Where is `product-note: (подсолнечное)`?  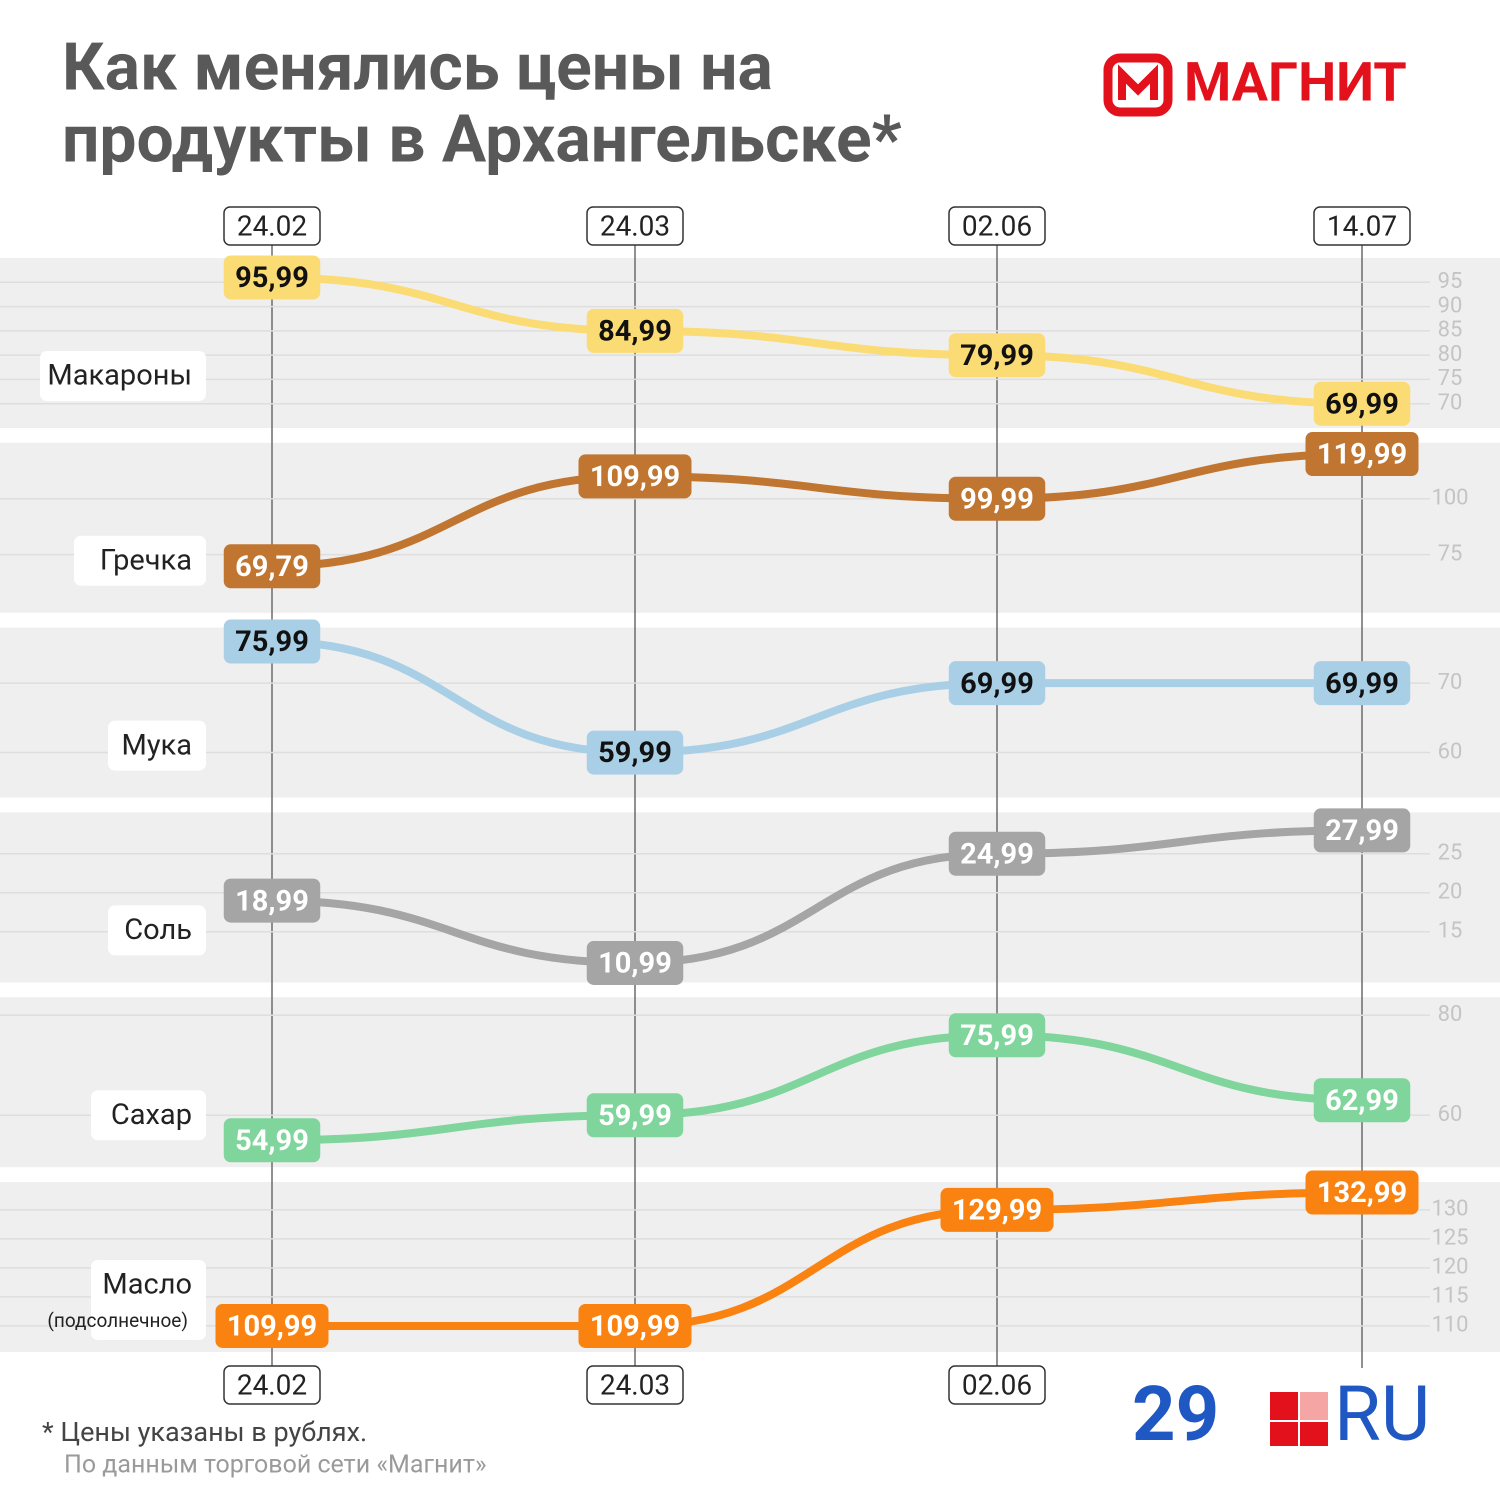 product-note: (подсолнечное) is located at coordinates (117, 1320).